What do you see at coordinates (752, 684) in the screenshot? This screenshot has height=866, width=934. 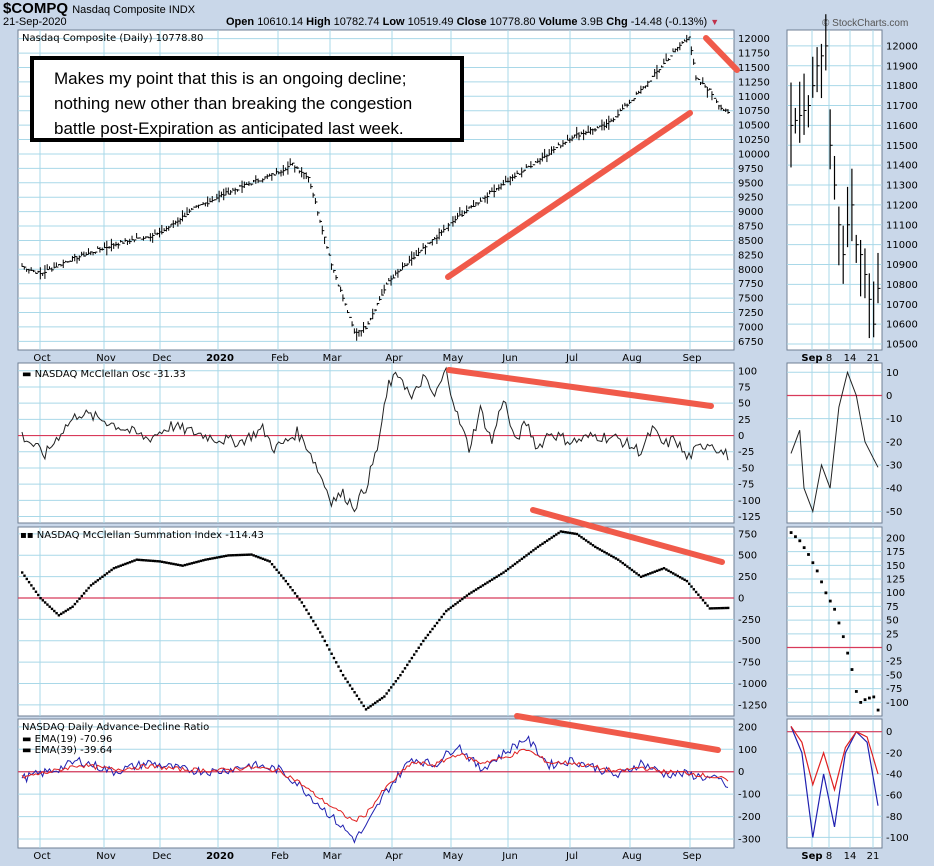 I see `y-axis-2-tick-label: -1000` at bounding box center [752, 684].